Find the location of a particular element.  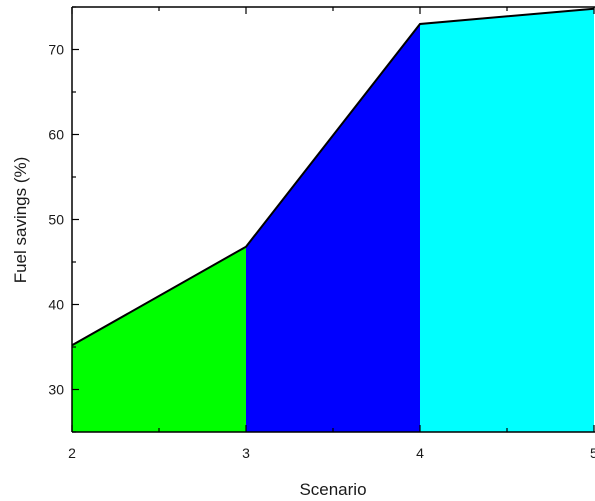

y-axis-title: Fuel savings (%) is located at coordinates (20, 220).